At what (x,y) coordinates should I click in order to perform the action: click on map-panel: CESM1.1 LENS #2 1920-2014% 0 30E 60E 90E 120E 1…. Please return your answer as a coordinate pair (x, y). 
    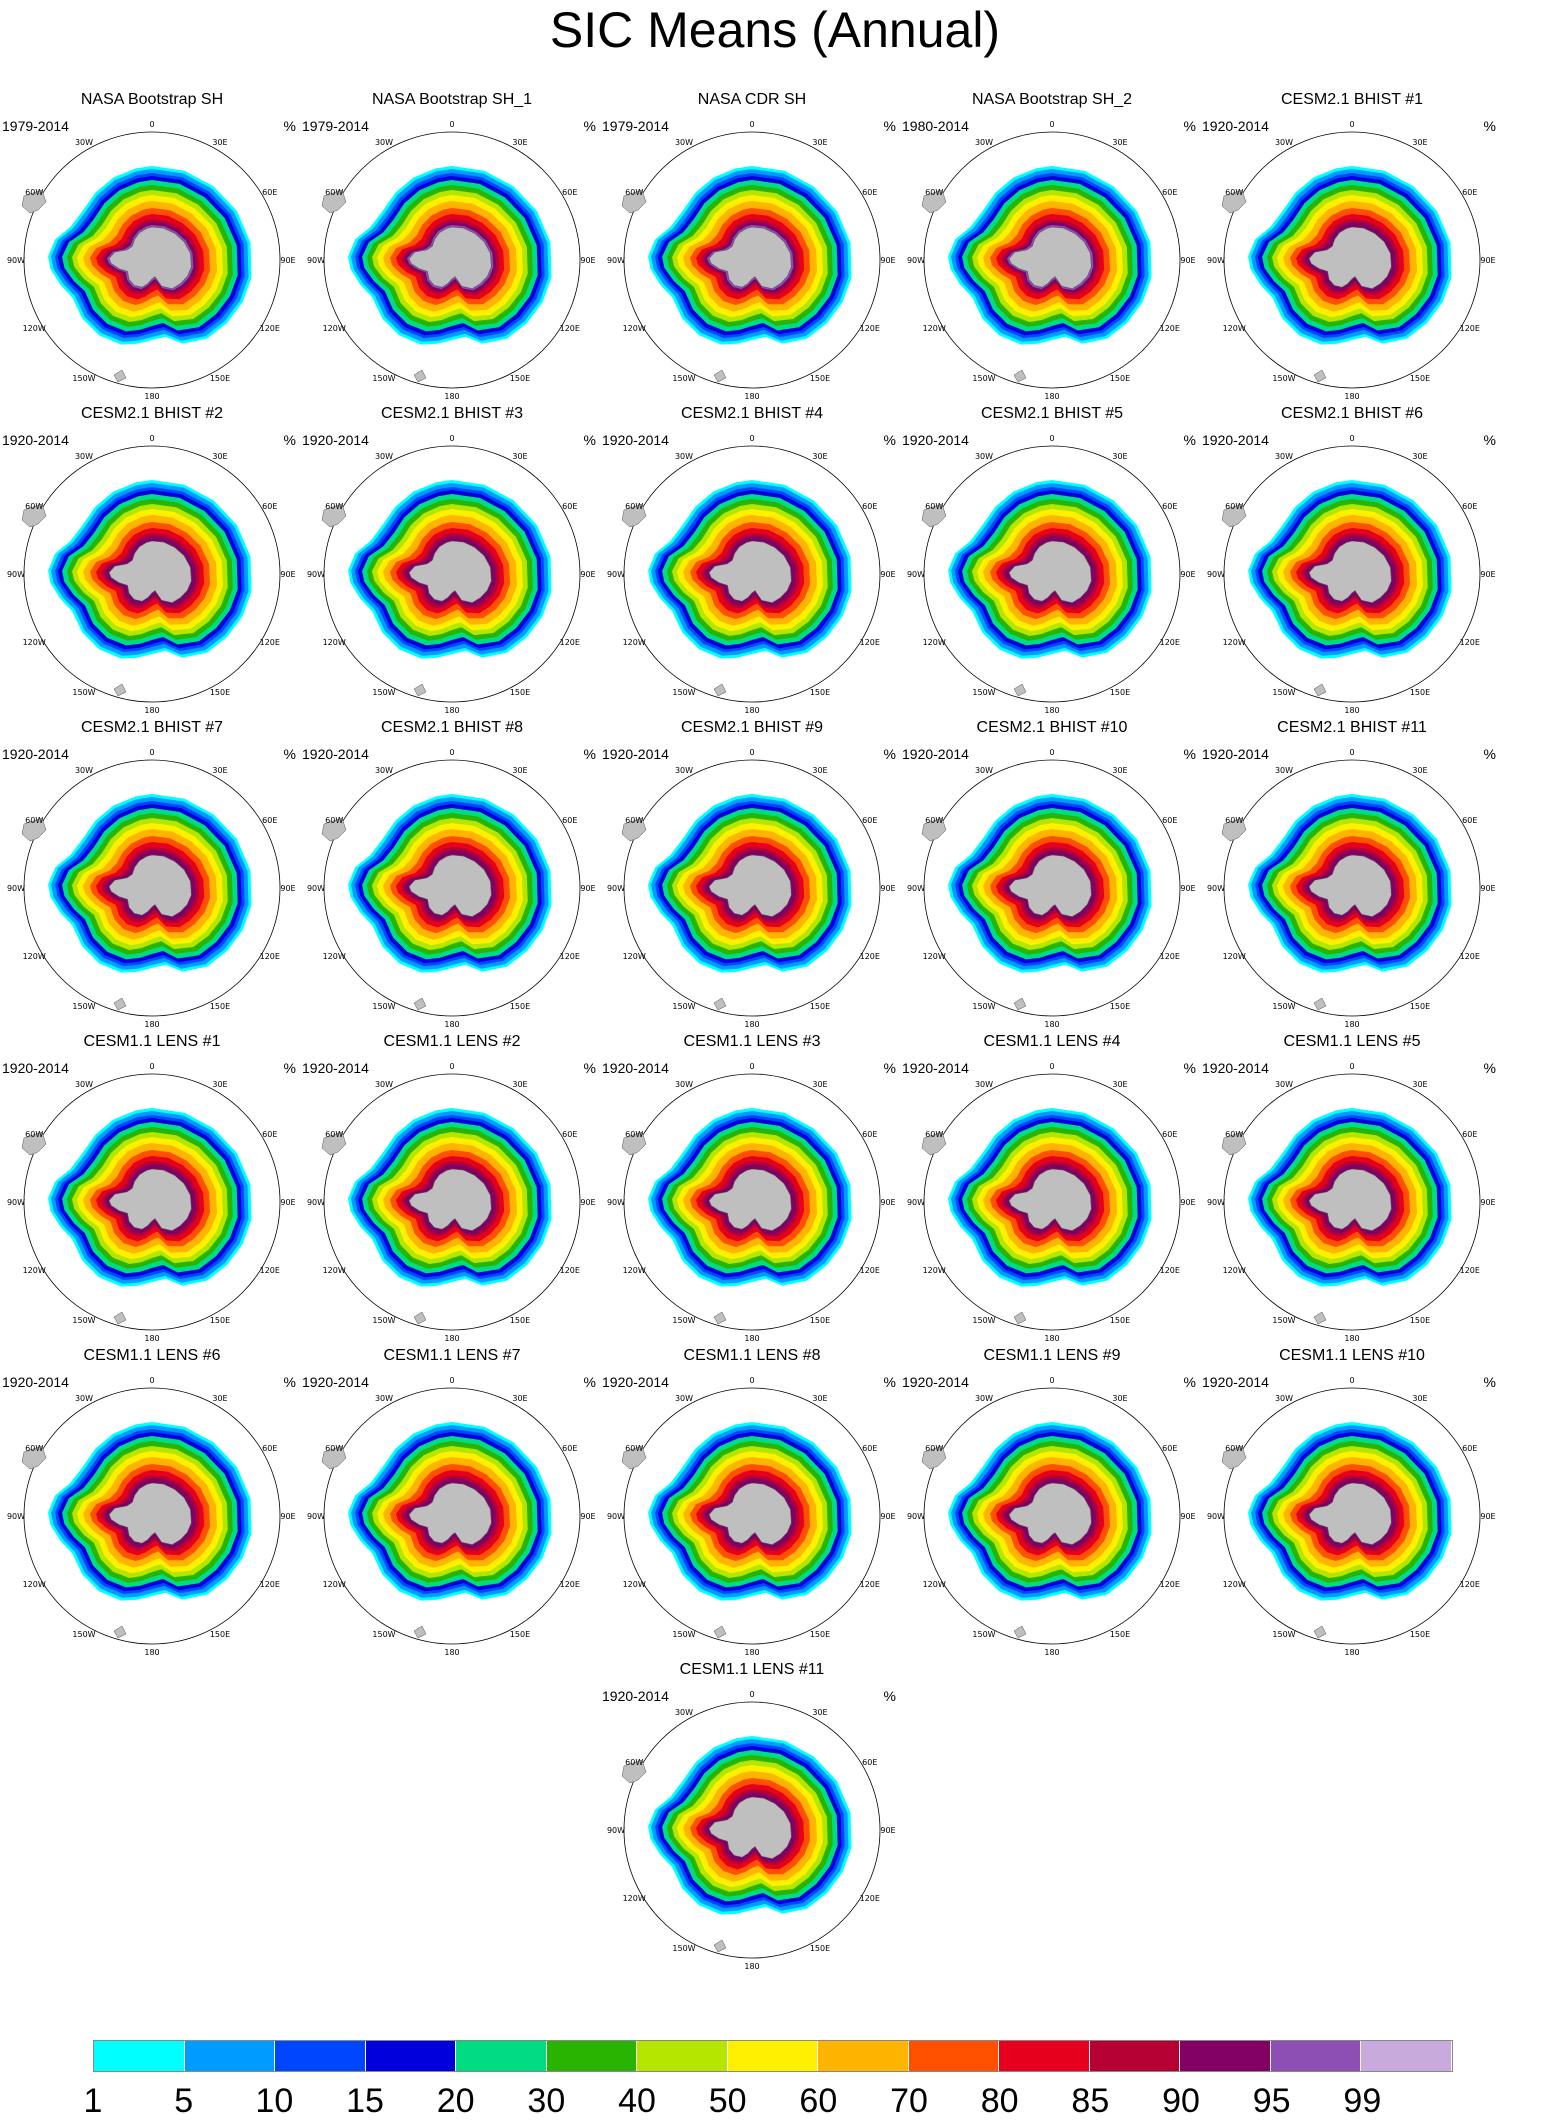
    Looking at the image, I should click on (452, 1192).